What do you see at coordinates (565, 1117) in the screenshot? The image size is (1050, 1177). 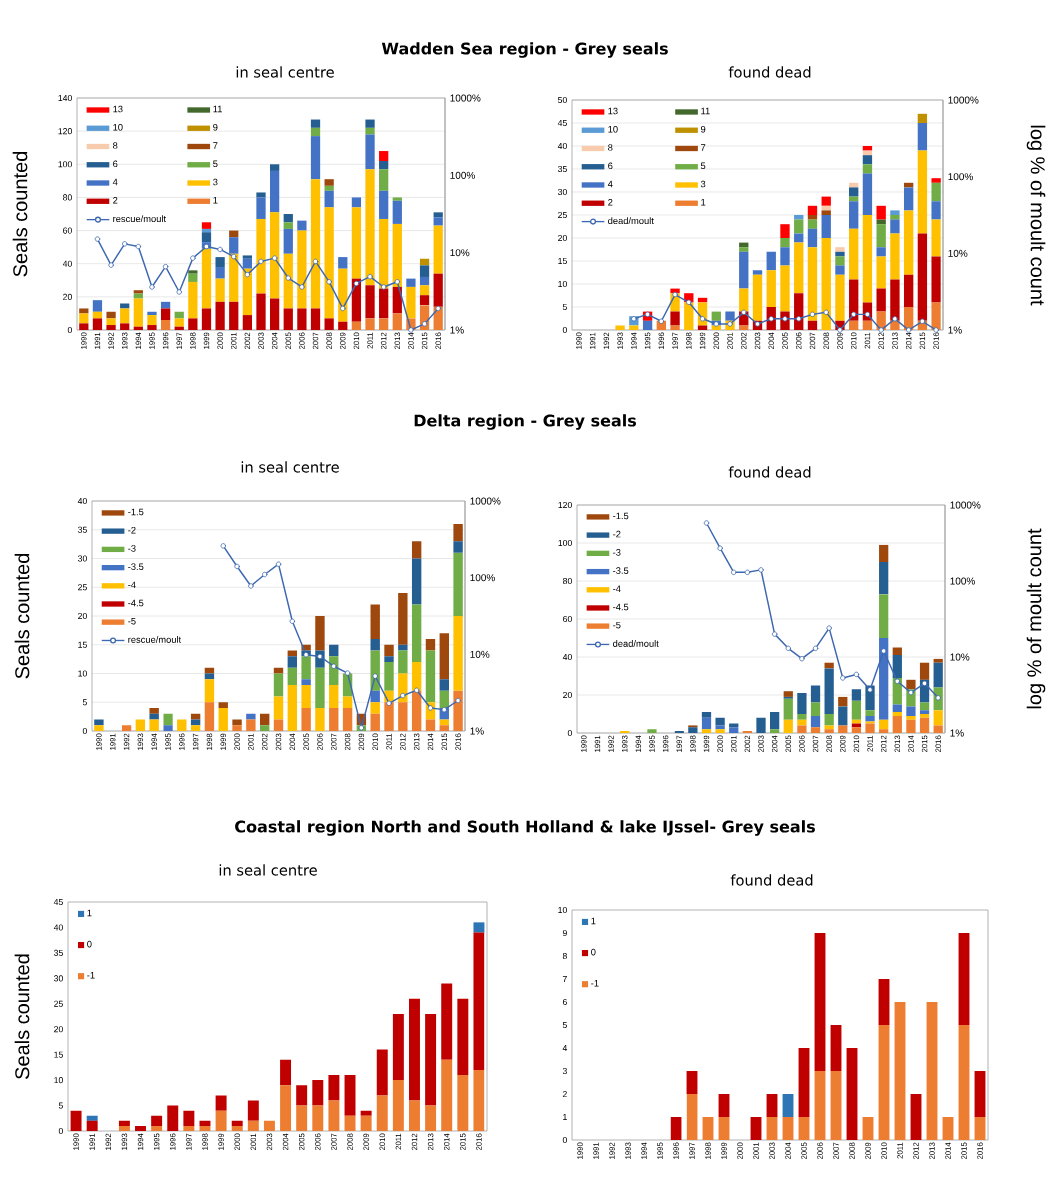 I see `y-tick-label: 1` at bounding box center [565, 1117].